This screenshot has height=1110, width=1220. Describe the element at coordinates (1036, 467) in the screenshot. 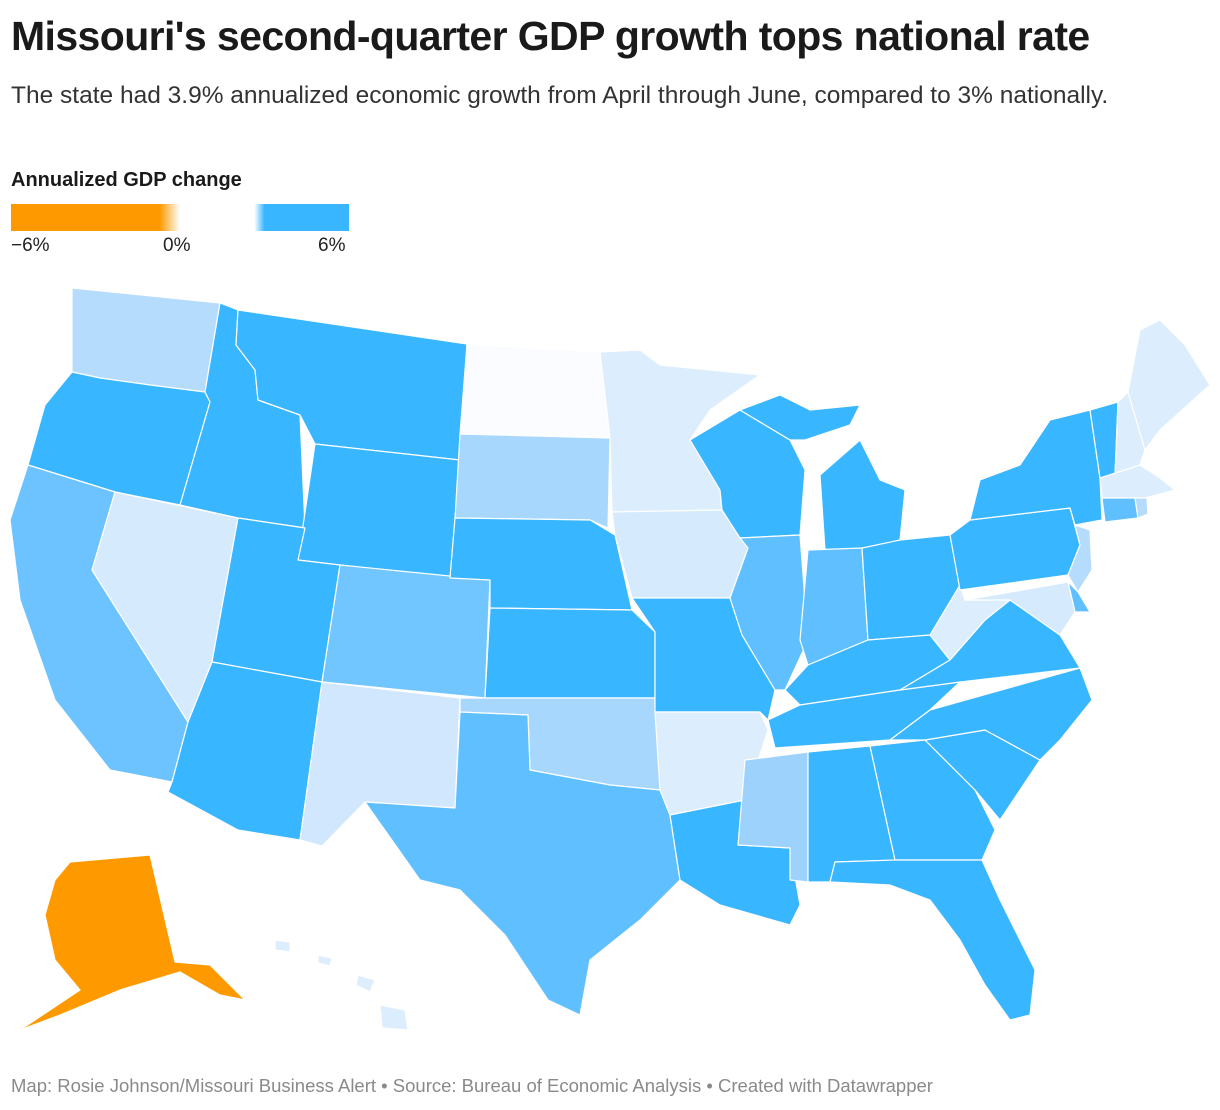

I see `state-new-york` at that location.